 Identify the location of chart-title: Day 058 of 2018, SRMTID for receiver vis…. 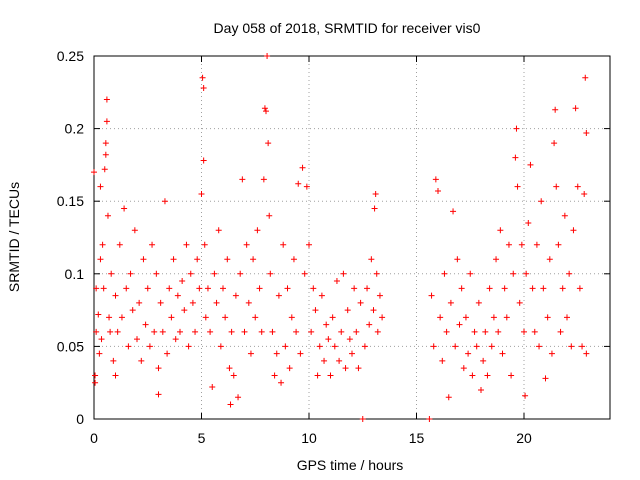
(347, 28).